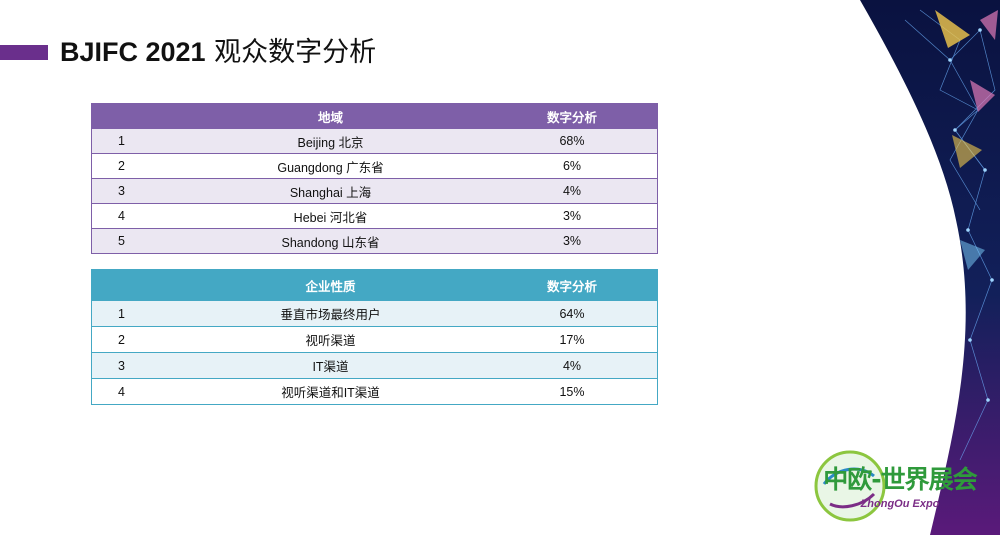 This screenshot has height=535, width=1000. What do you see at coordinates (330, 365) in the screenshot?
I see `row-company-type: IT渠道` at bounding box center [330, 365].